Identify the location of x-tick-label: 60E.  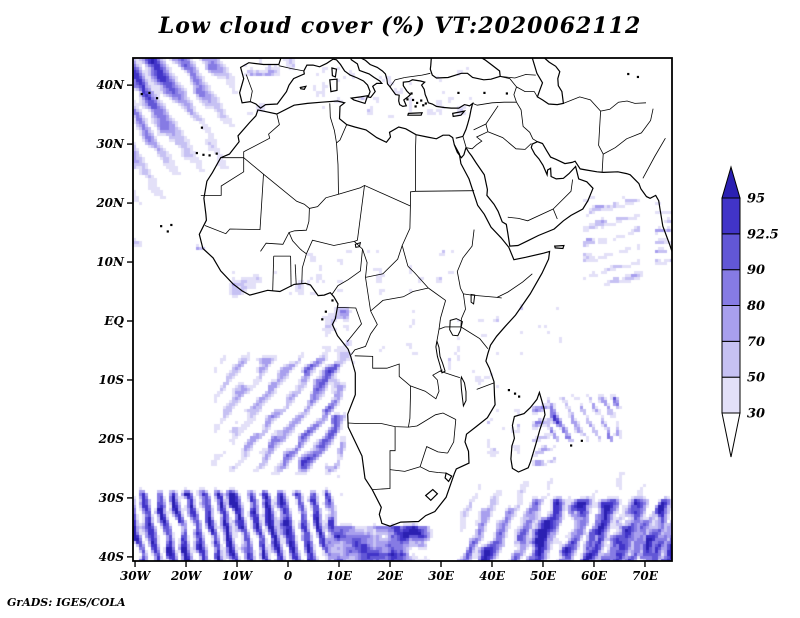
(594, 576).